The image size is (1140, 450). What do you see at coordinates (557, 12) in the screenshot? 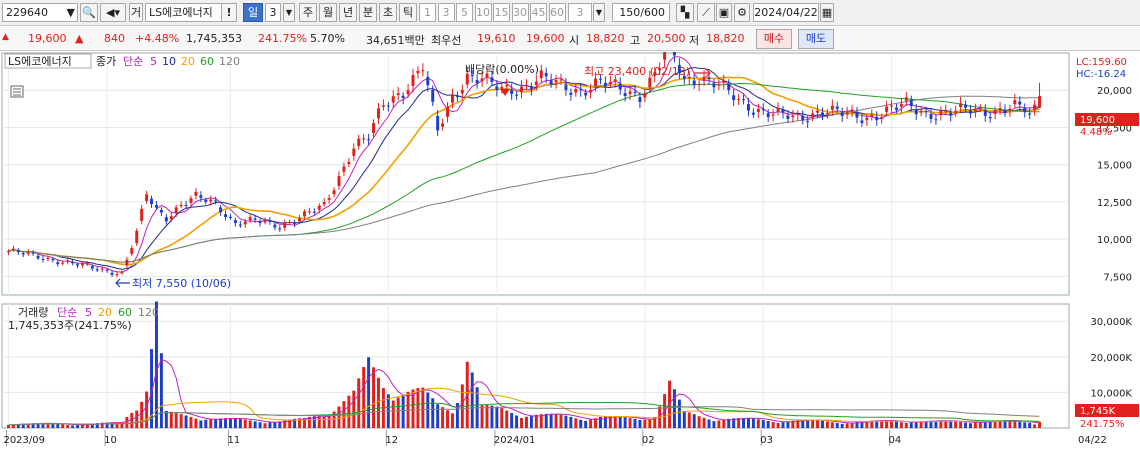
I see `interval-button-60: 60` at bounding box center [557, 12].